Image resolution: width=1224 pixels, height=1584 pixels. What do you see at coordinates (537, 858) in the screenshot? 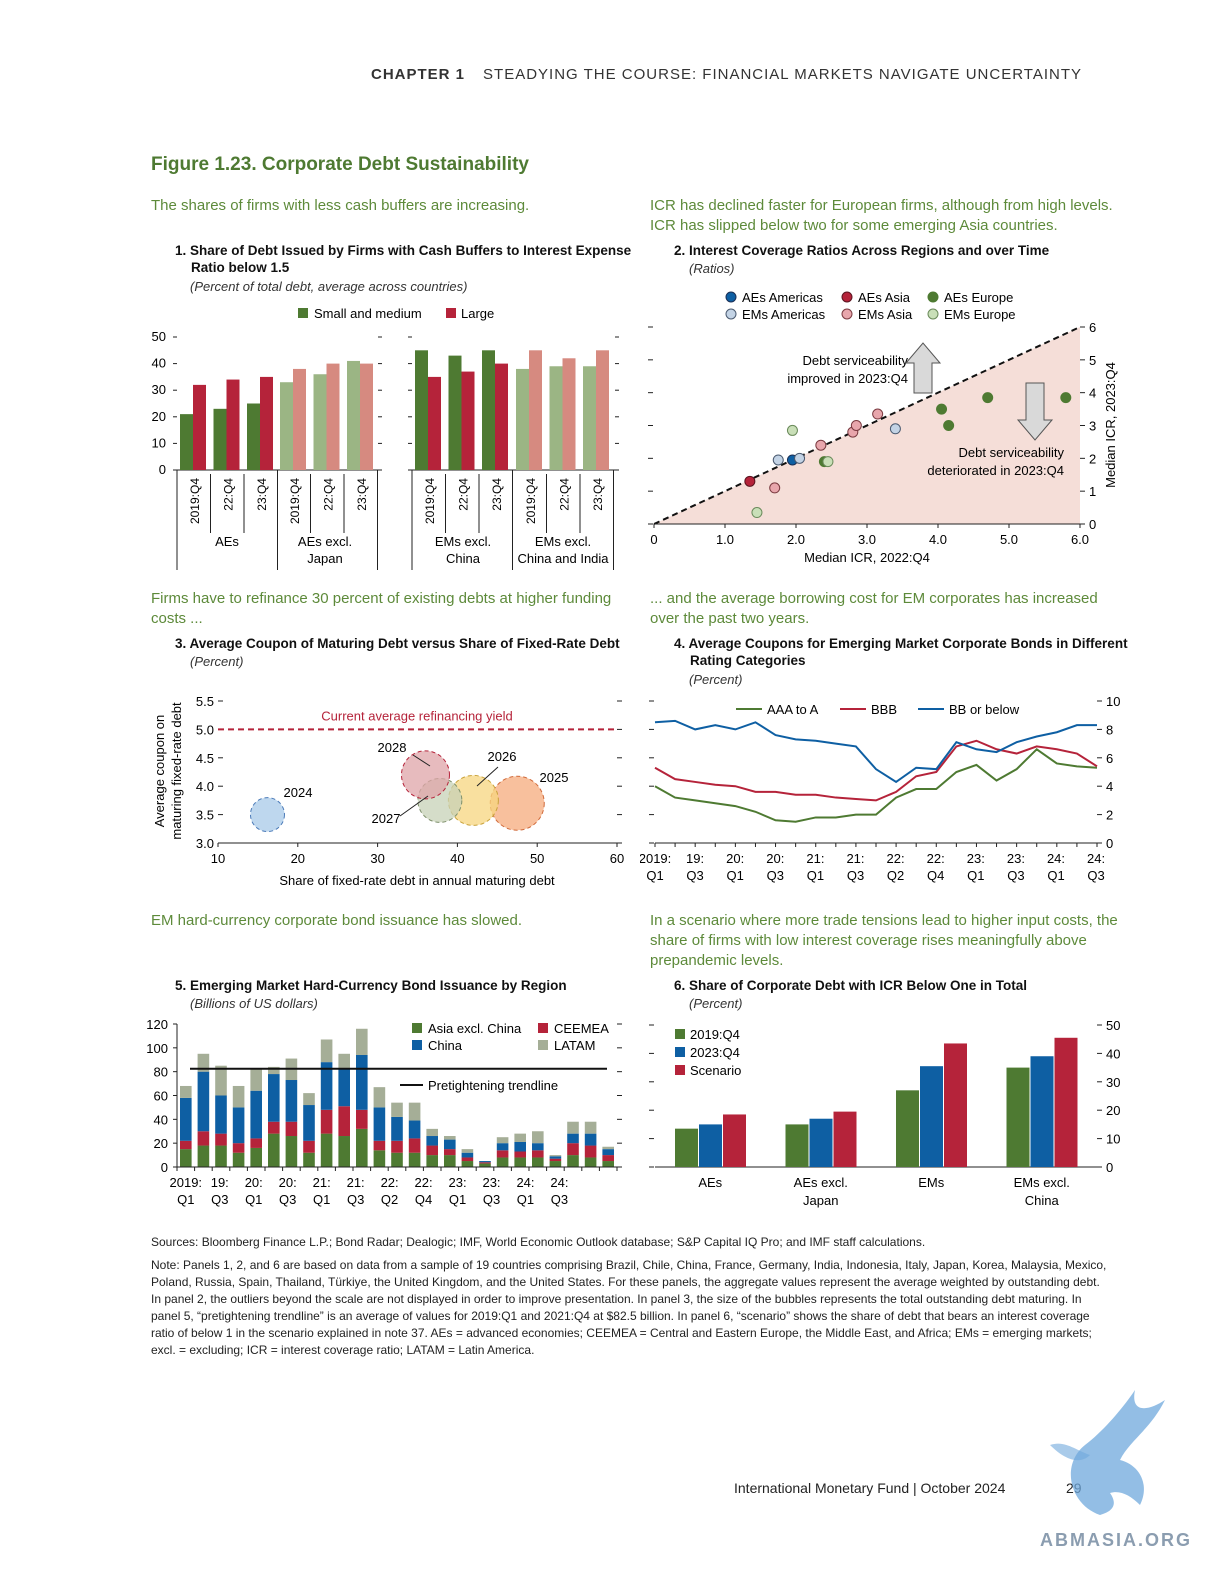
I see `x-tick-label: 50` at bounding box center [537, 858].